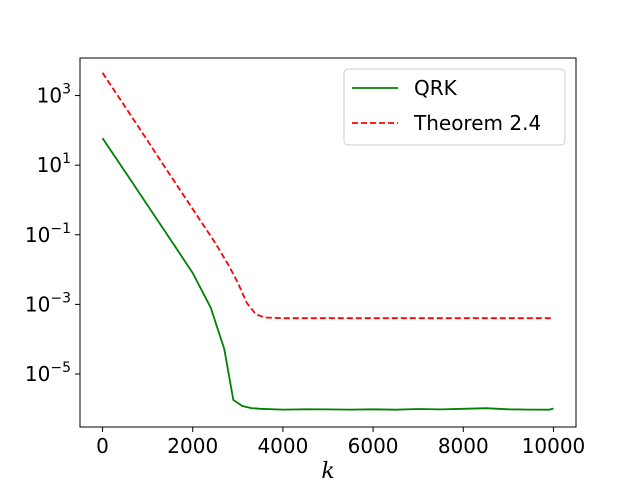 Image resolution: width=640 pixels, height=480 pixels. I want to click on legend-box, so click(454, 107).